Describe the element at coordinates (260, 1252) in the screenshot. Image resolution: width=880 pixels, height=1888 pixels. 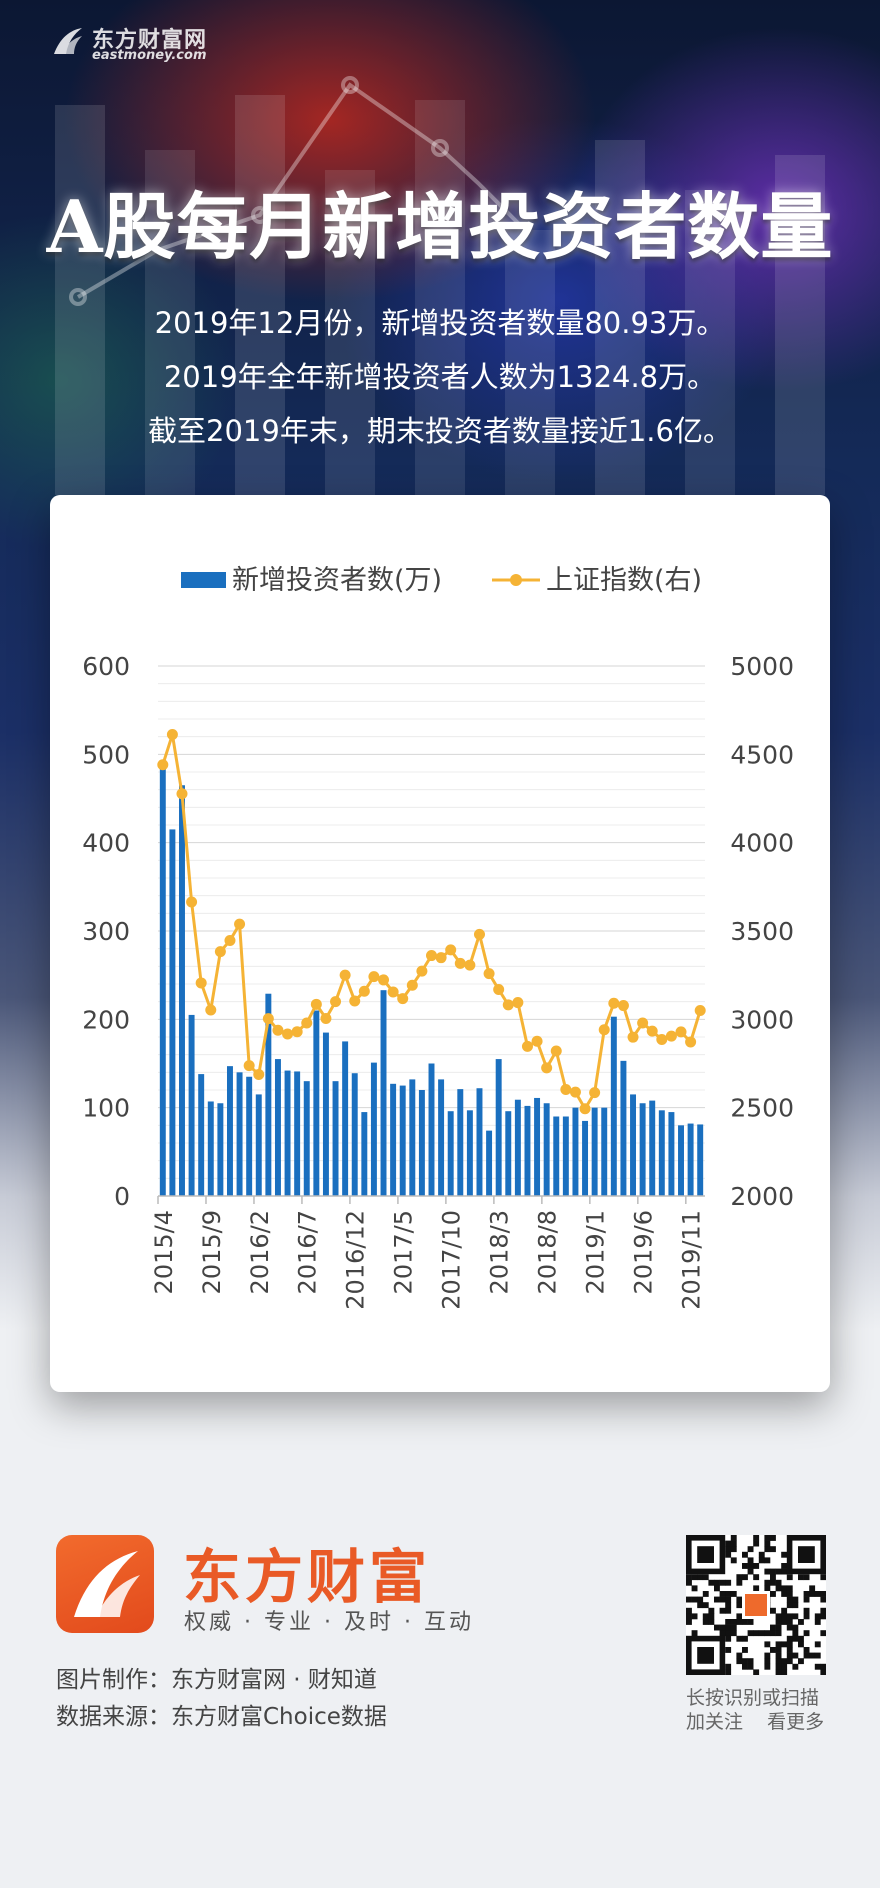
I see `x-tick-label: 2016/2` at that location.